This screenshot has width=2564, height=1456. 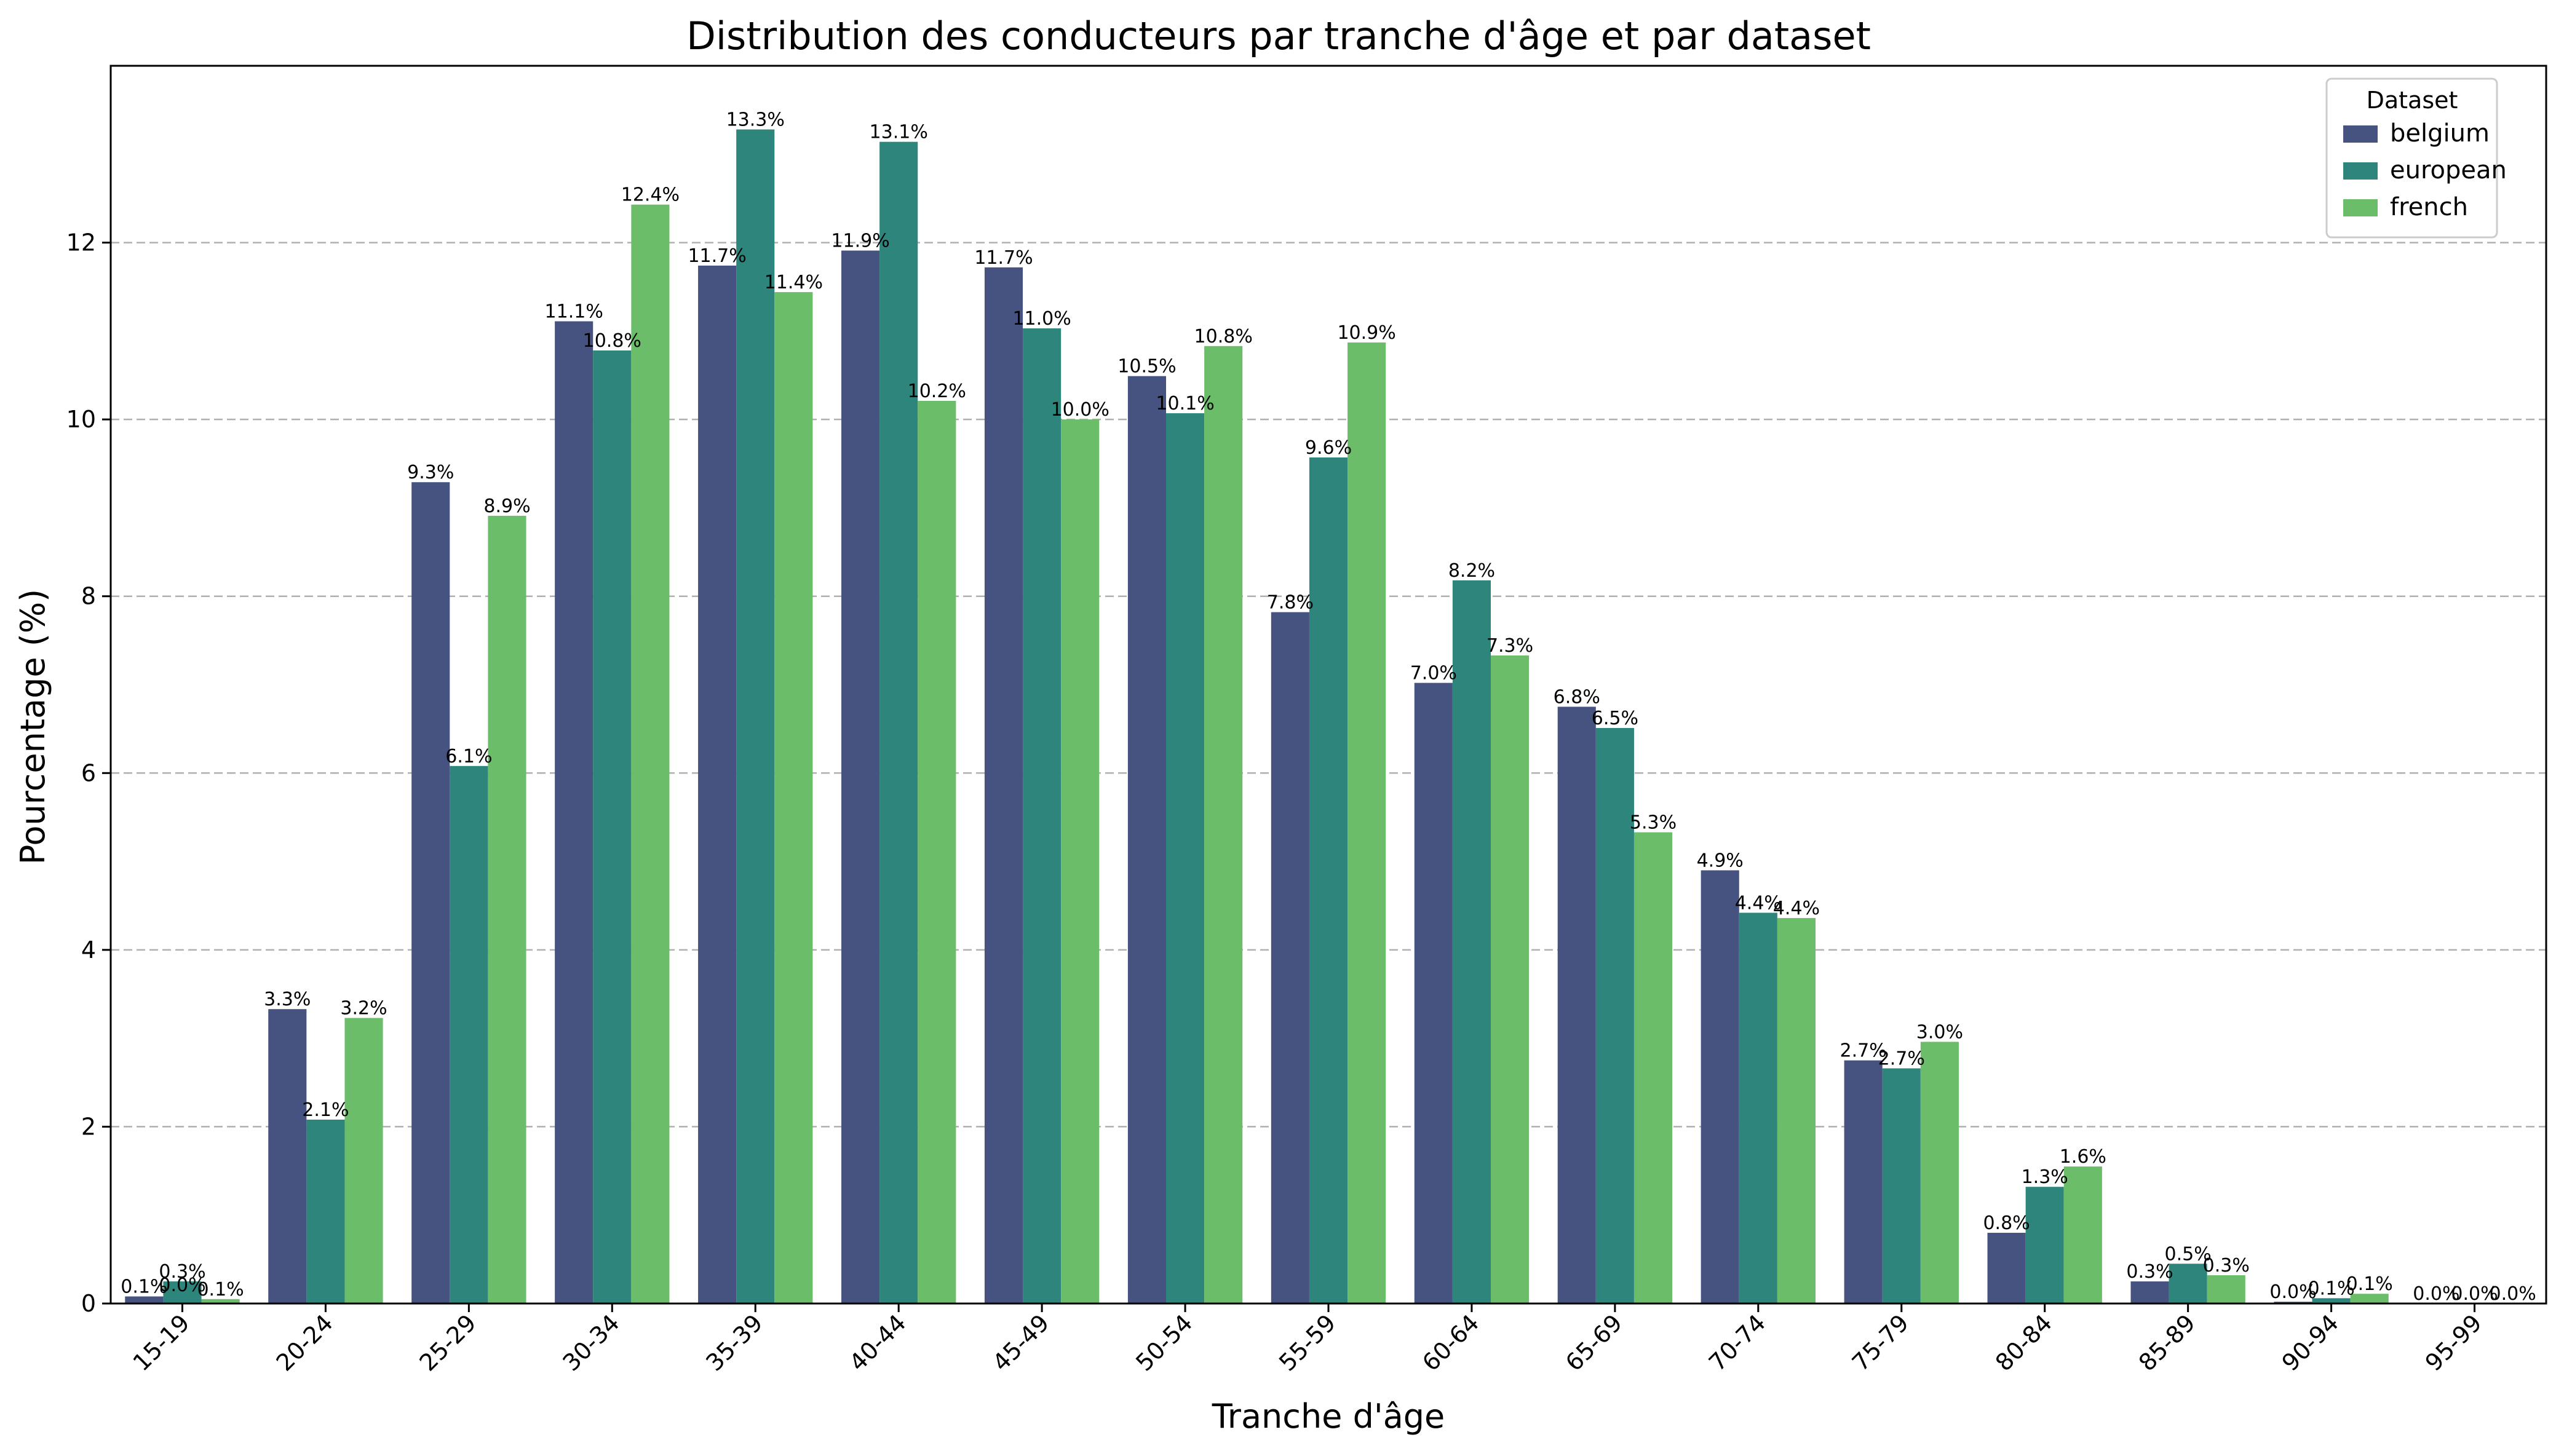 What do you see at coordinates (1901, 1059) in the screenshot?
I see `bar-label-european-75-79: 2.7%` at bounding box center [1901, 1059].